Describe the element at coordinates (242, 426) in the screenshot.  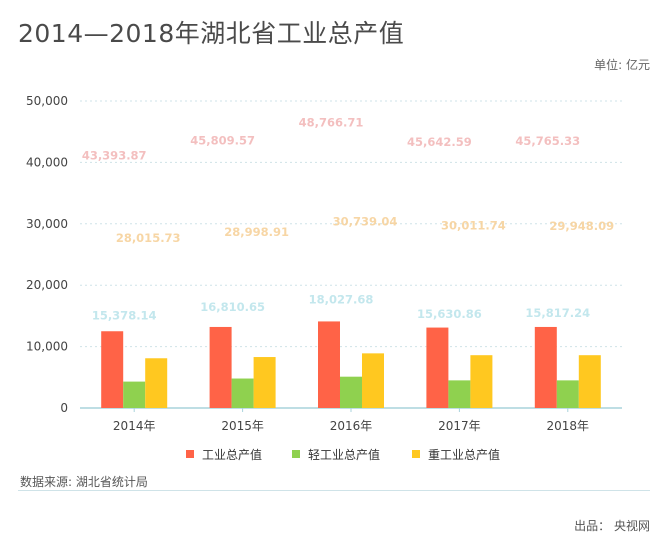
I see `x-tick-label: 2015年` at that location.